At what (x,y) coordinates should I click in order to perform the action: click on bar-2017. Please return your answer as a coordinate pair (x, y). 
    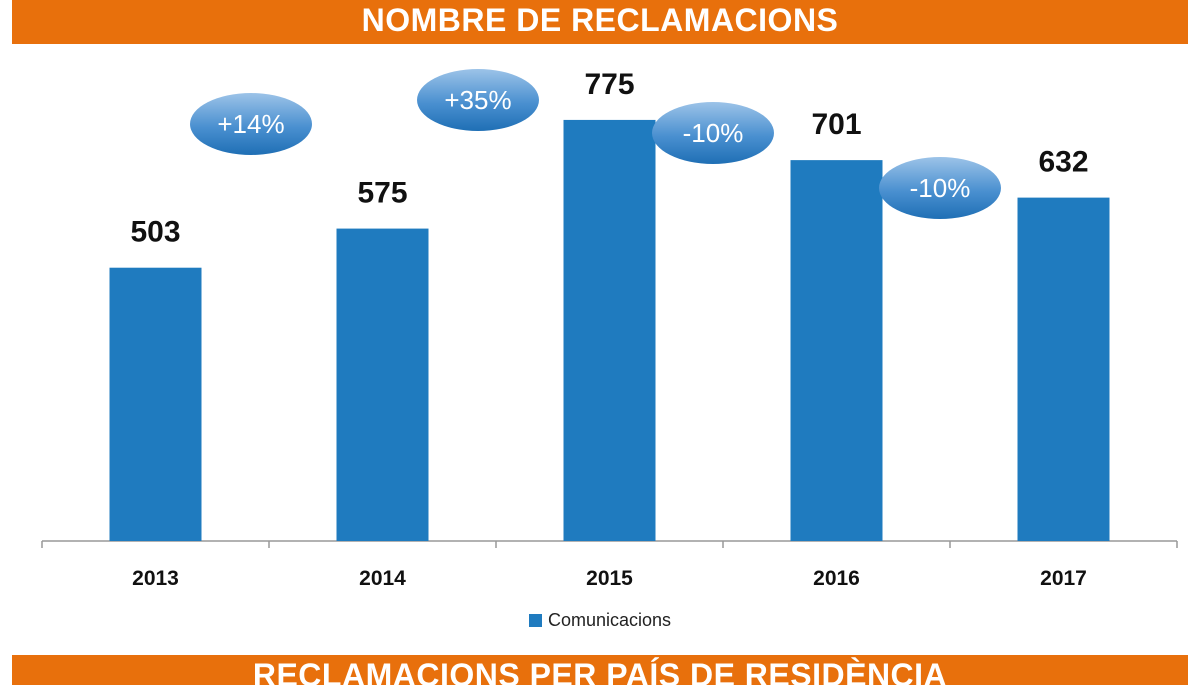
    Looking at the image, I should click on (1063, 369).